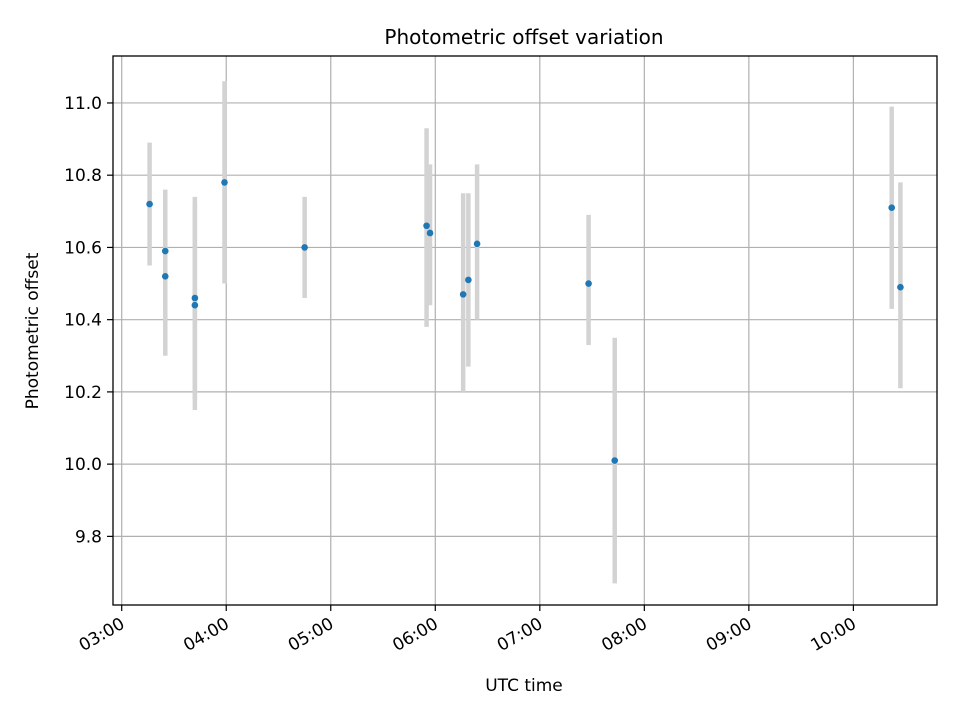  Describe the element at coordinates (83, 176) in the screenshot. I see `y-tick-label: 10.8` at that location.